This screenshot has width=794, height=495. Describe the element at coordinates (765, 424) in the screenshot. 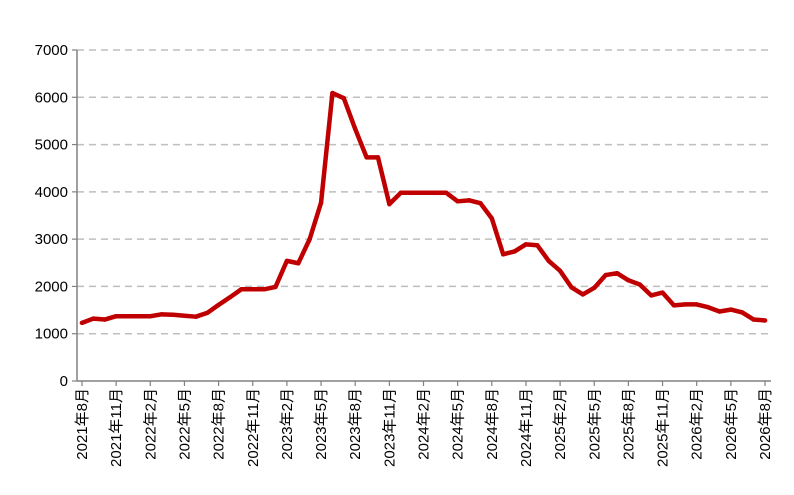

I see `x-tick-label: 2026年8月` at that location.